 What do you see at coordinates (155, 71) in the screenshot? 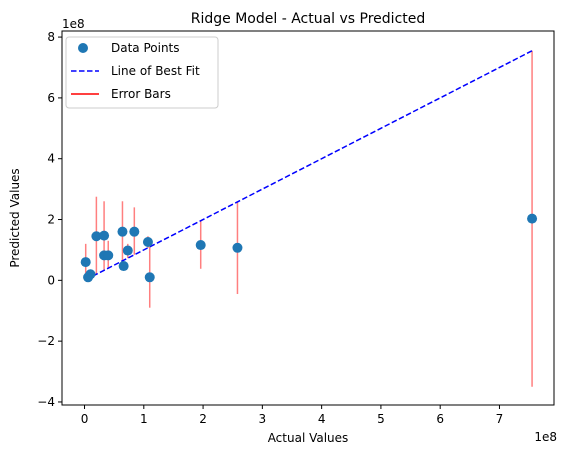
I see `legend-label-best-fit: Line of Best Fit` at bounding box center [155, 71].